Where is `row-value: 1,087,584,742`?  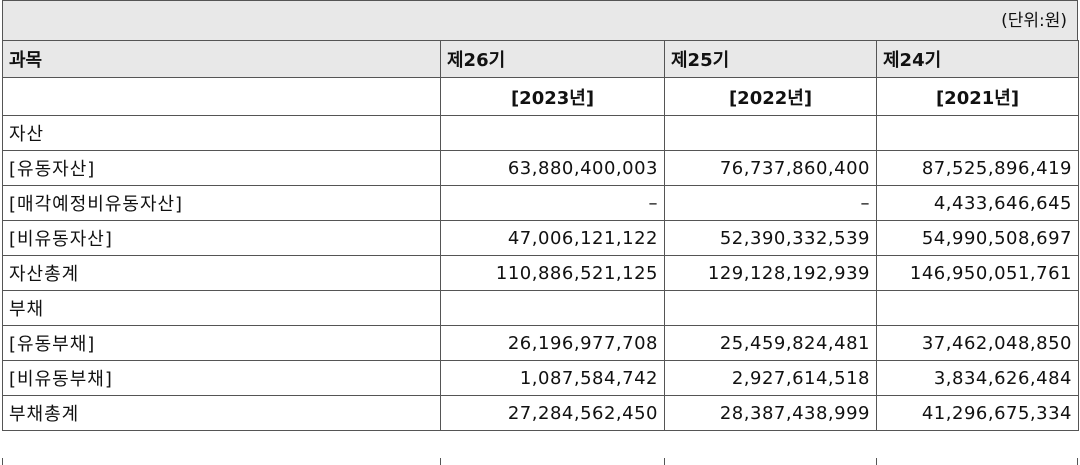 row-value: 1,087,584,742 is located at coordinates (552, 378).